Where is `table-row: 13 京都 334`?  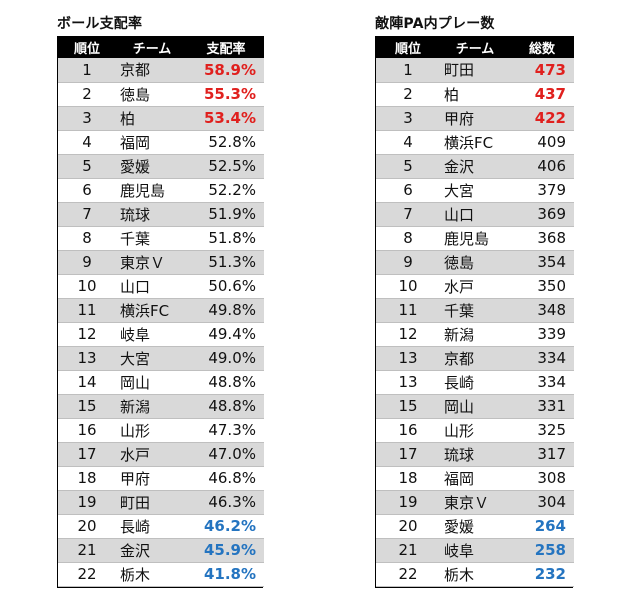
table-row: 13 京都 334 is located at coordinates (475, 358).